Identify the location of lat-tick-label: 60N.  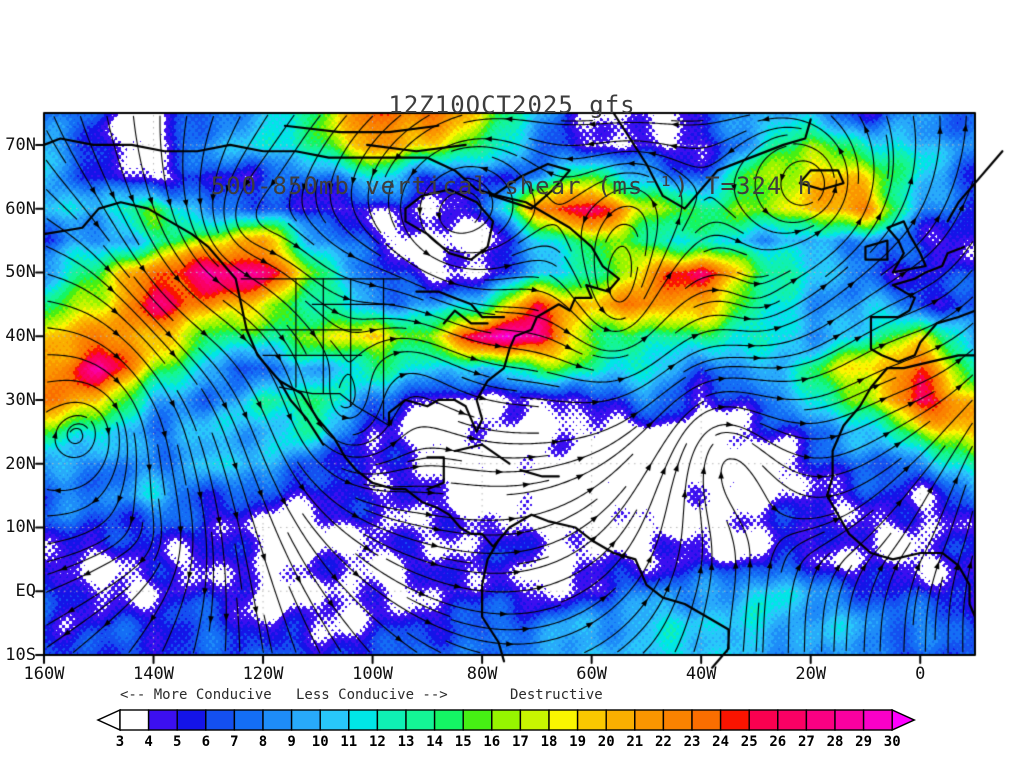
(20, 208).